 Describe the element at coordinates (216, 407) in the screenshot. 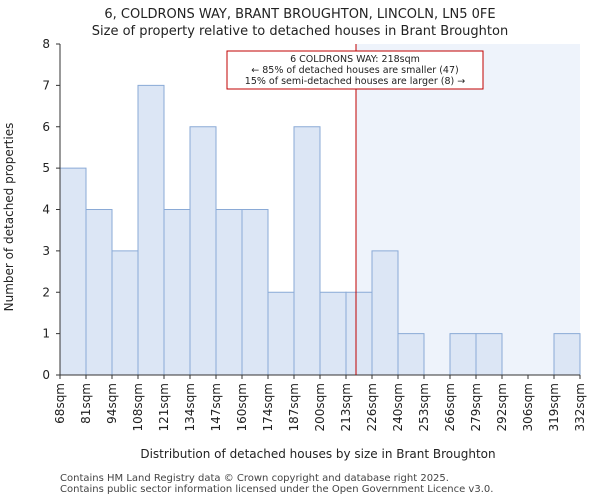

I see `x-tick-label: 147sqm` at that location.